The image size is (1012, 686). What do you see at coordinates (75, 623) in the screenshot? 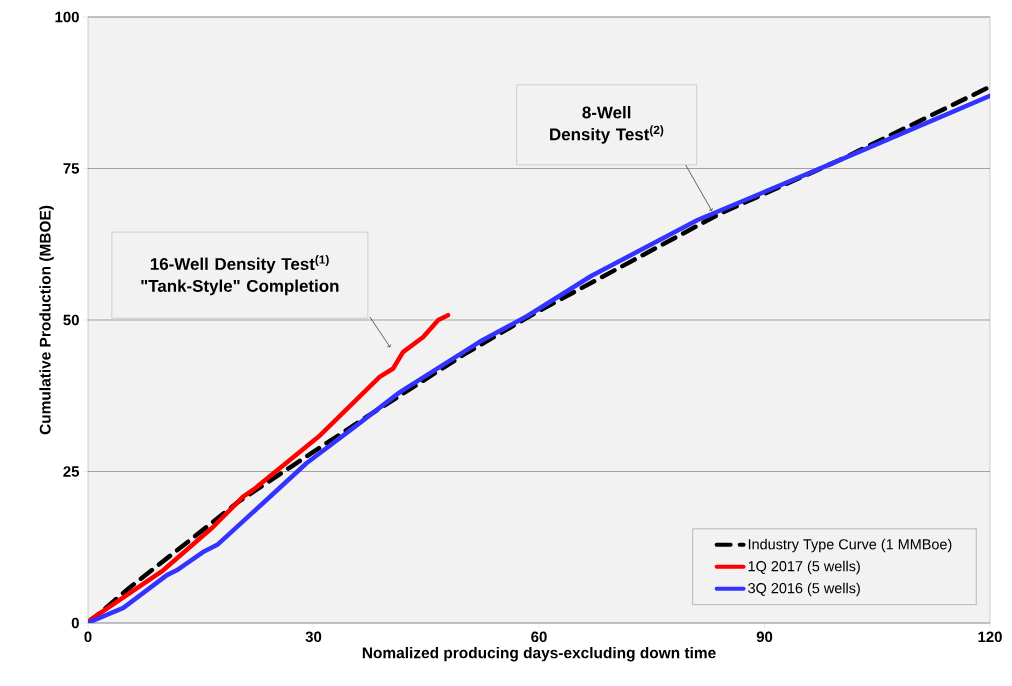
I see `y-tick-label: 0` at bounding box center [75, 623].